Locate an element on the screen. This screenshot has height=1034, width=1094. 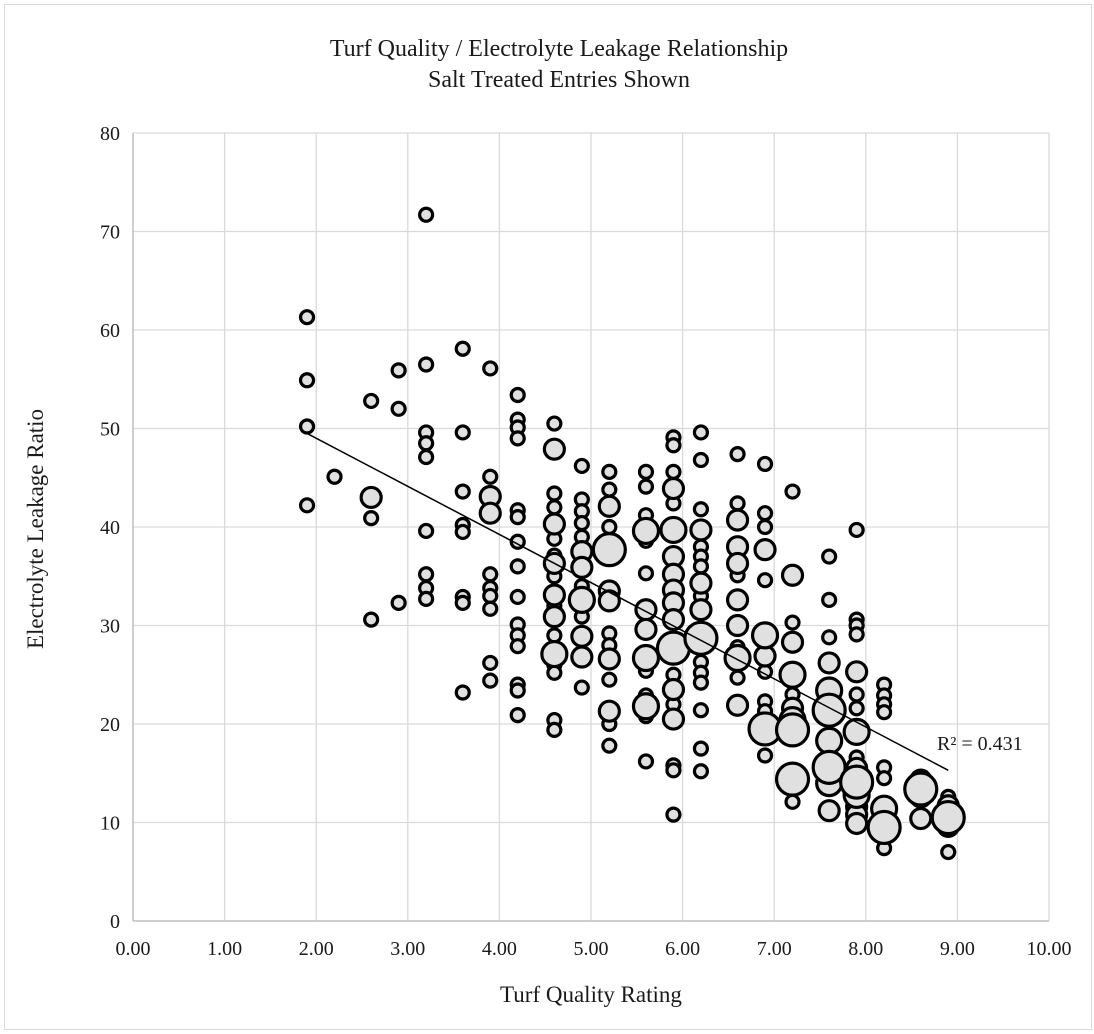
x-tick-label: 6.00 is located at coordinates (682, 949).